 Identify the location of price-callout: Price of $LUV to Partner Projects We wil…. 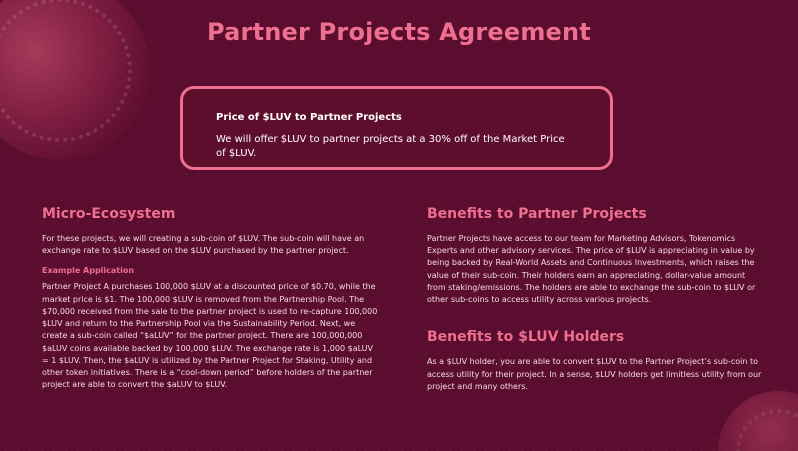
(396, 128).